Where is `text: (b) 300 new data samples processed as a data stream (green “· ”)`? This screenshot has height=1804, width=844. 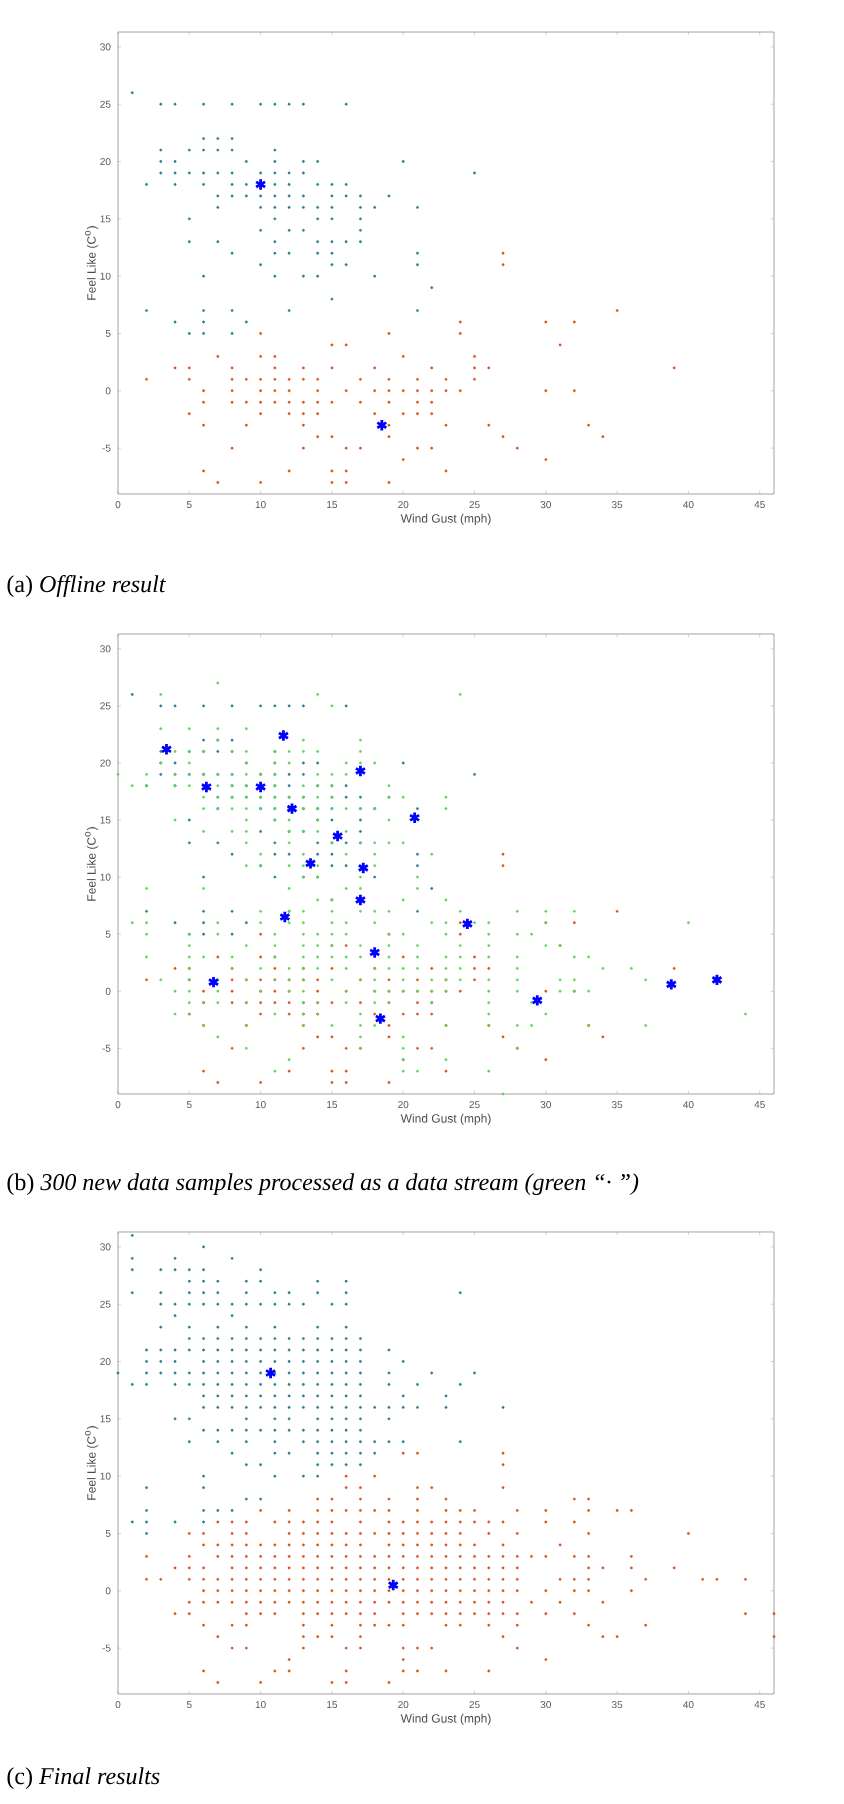 text: (b) 300 new data samples processed as a data stream (green “· ”) is located at coordinates (323, 1184).